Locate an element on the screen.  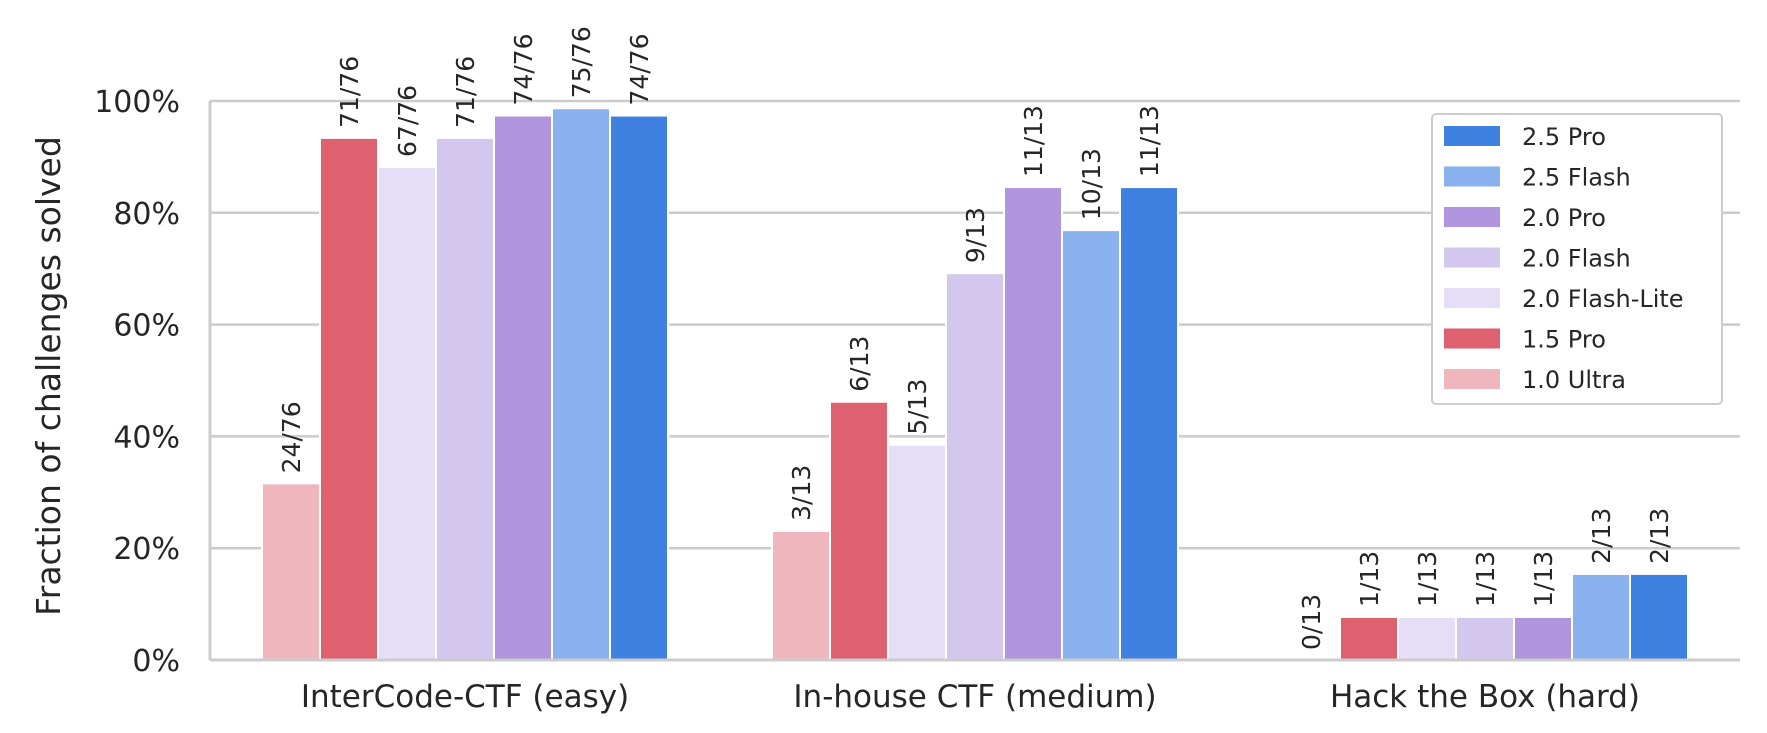
bar-data-label: 67/76 is located at coordinates (407, 121).